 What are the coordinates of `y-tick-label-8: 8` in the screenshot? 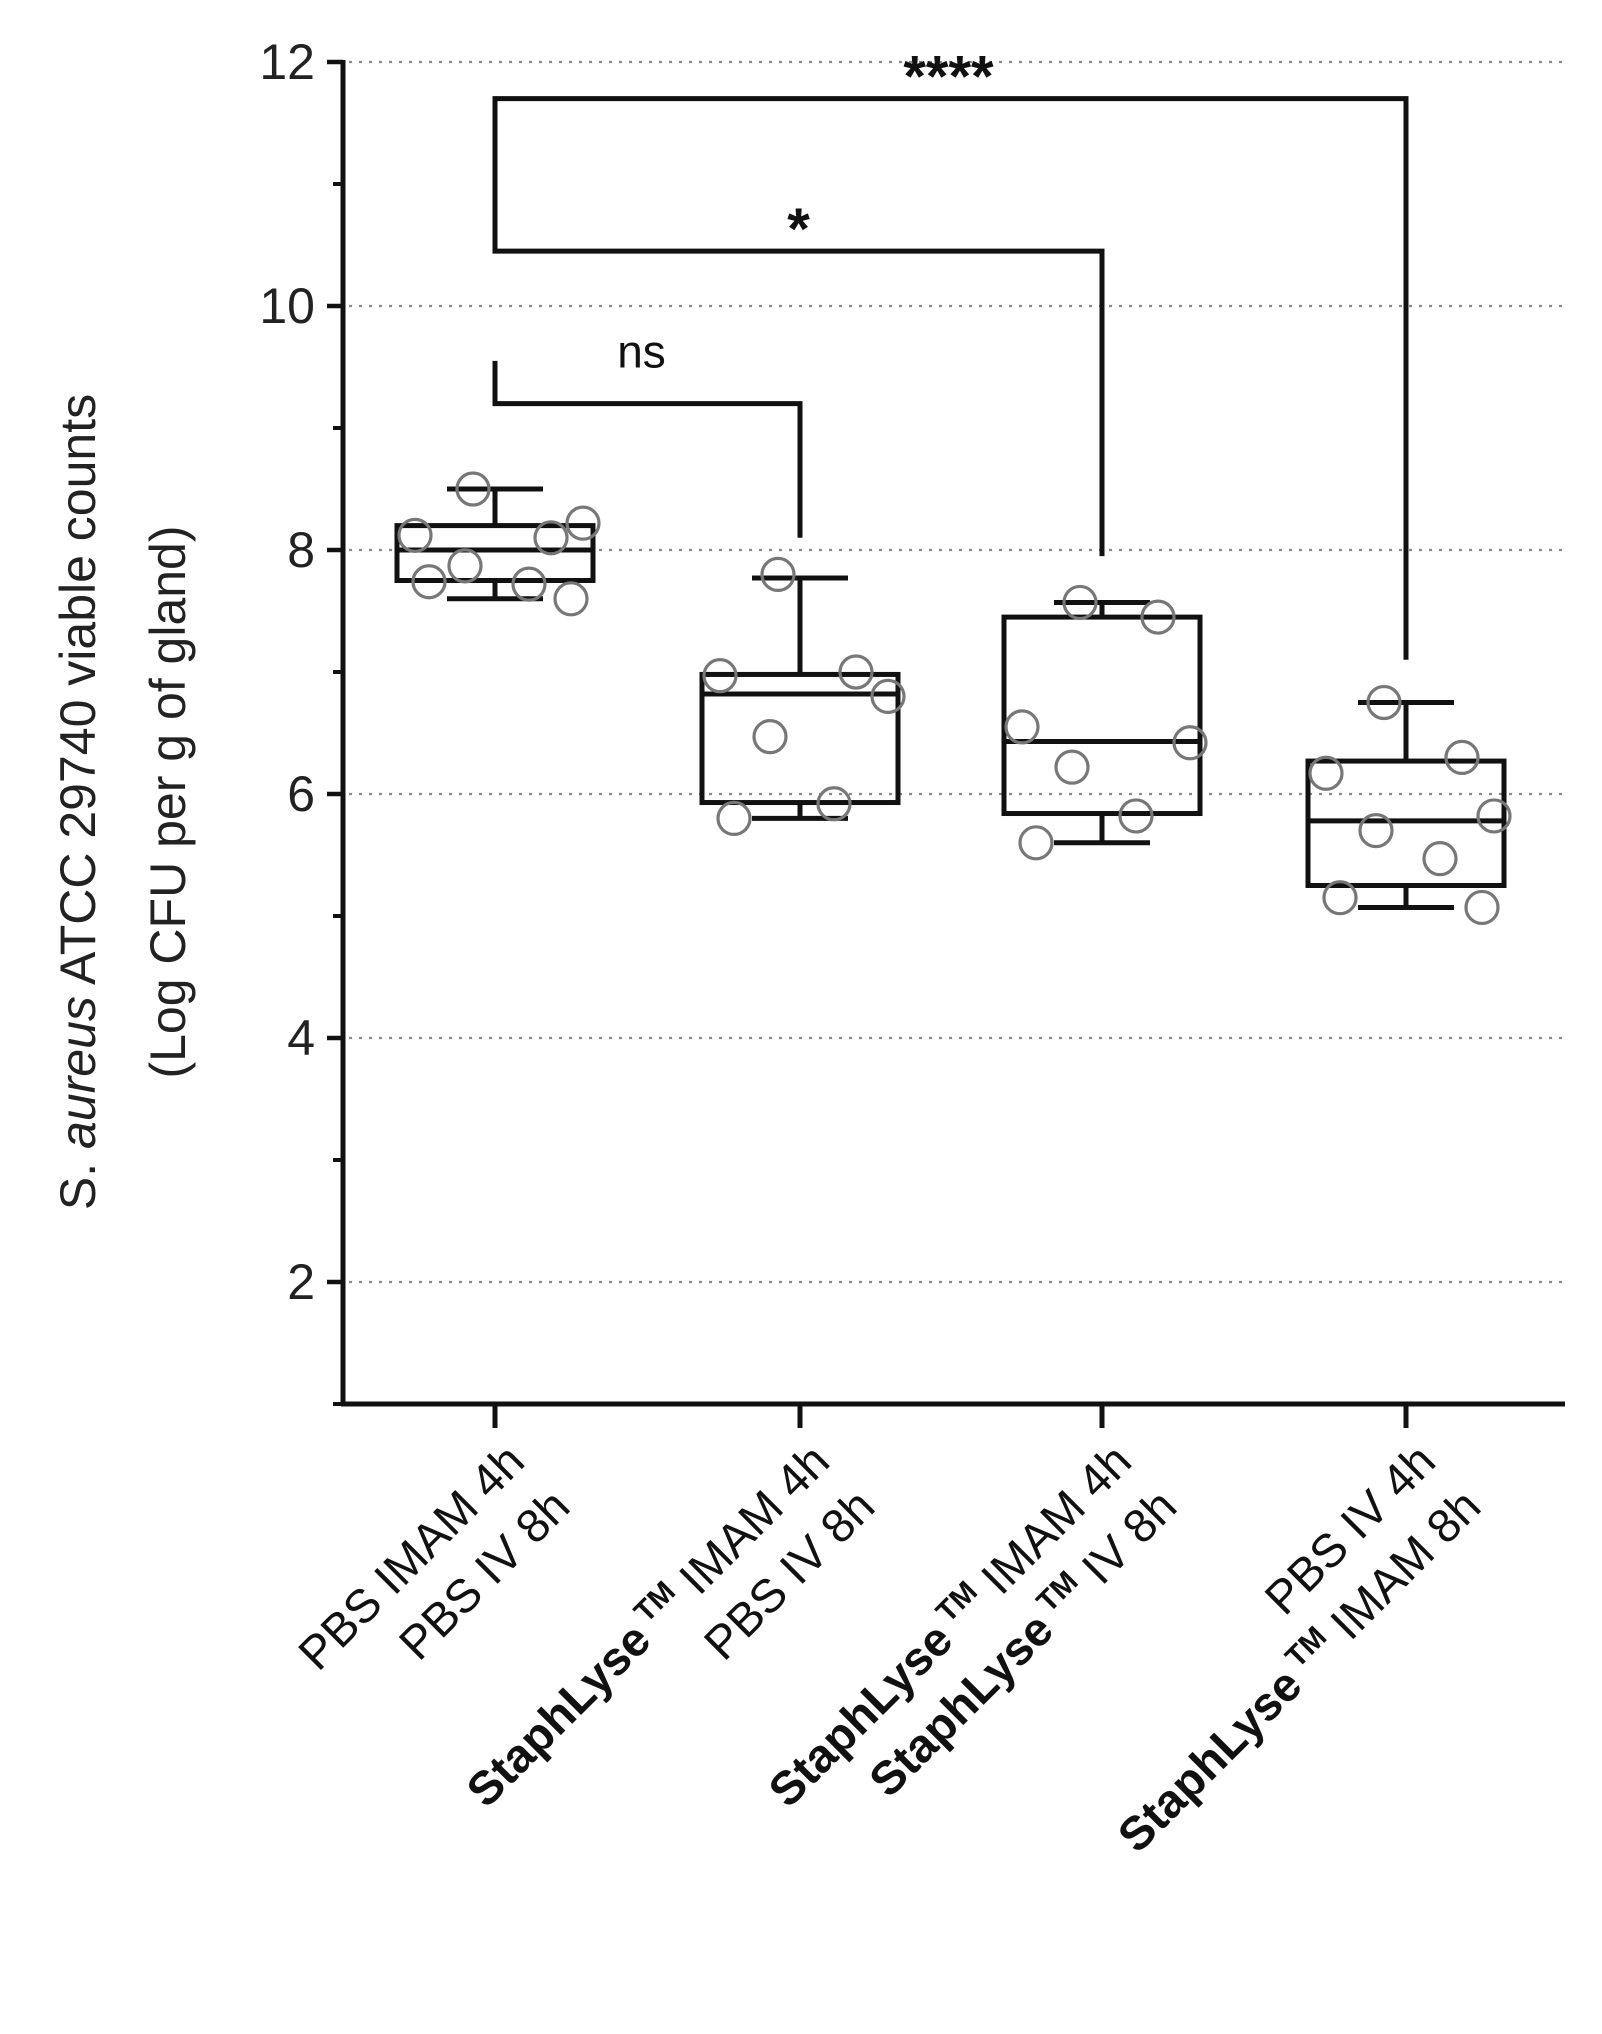 It's located at (301, 550).